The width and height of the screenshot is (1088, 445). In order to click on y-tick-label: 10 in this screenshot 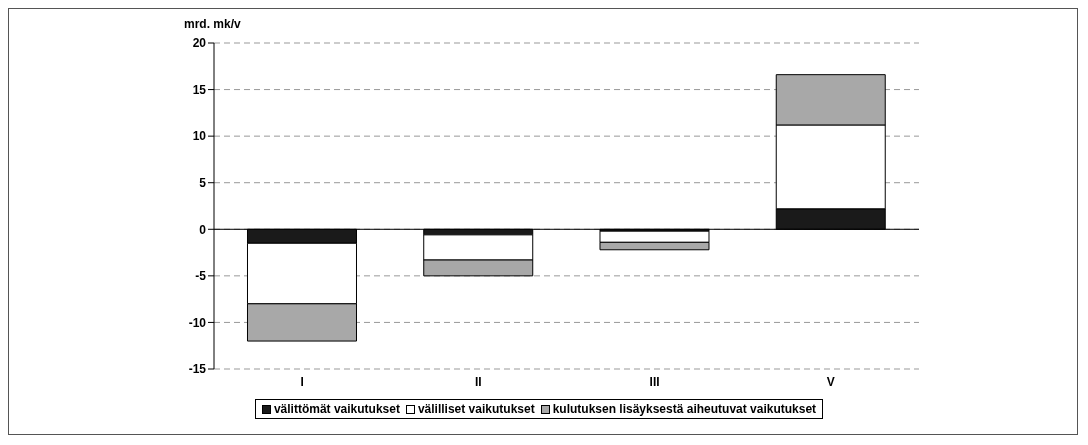, I will do `click(199, 136)`.